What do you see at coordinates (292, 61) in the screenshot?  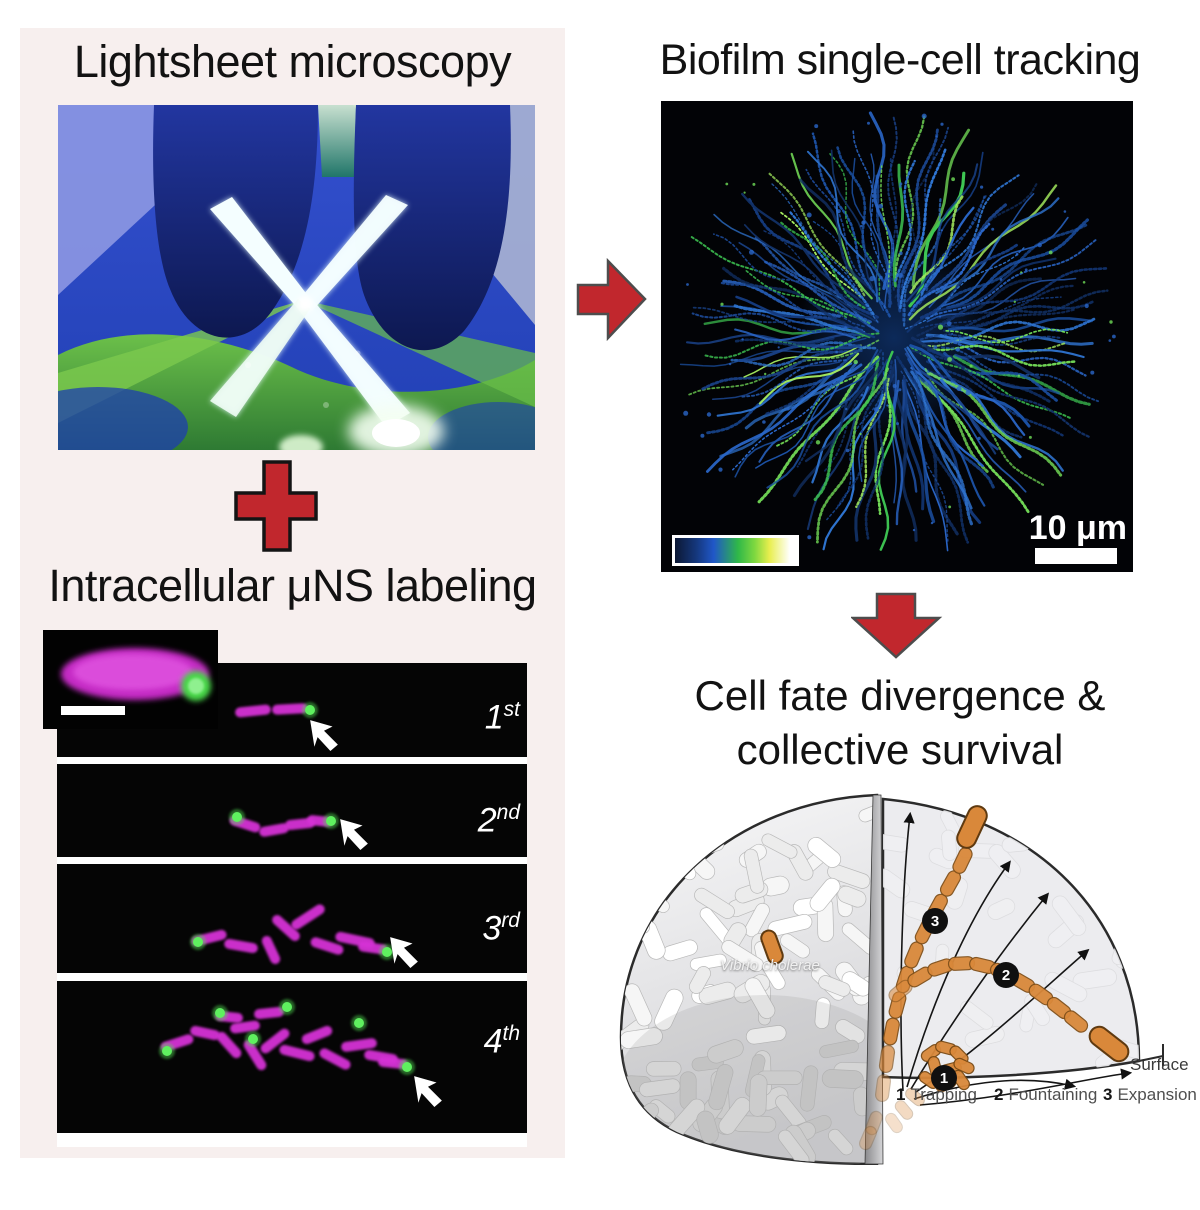 I see `lightsheet-title: Lightsheet microscopy` at bounding box center [292, 61].